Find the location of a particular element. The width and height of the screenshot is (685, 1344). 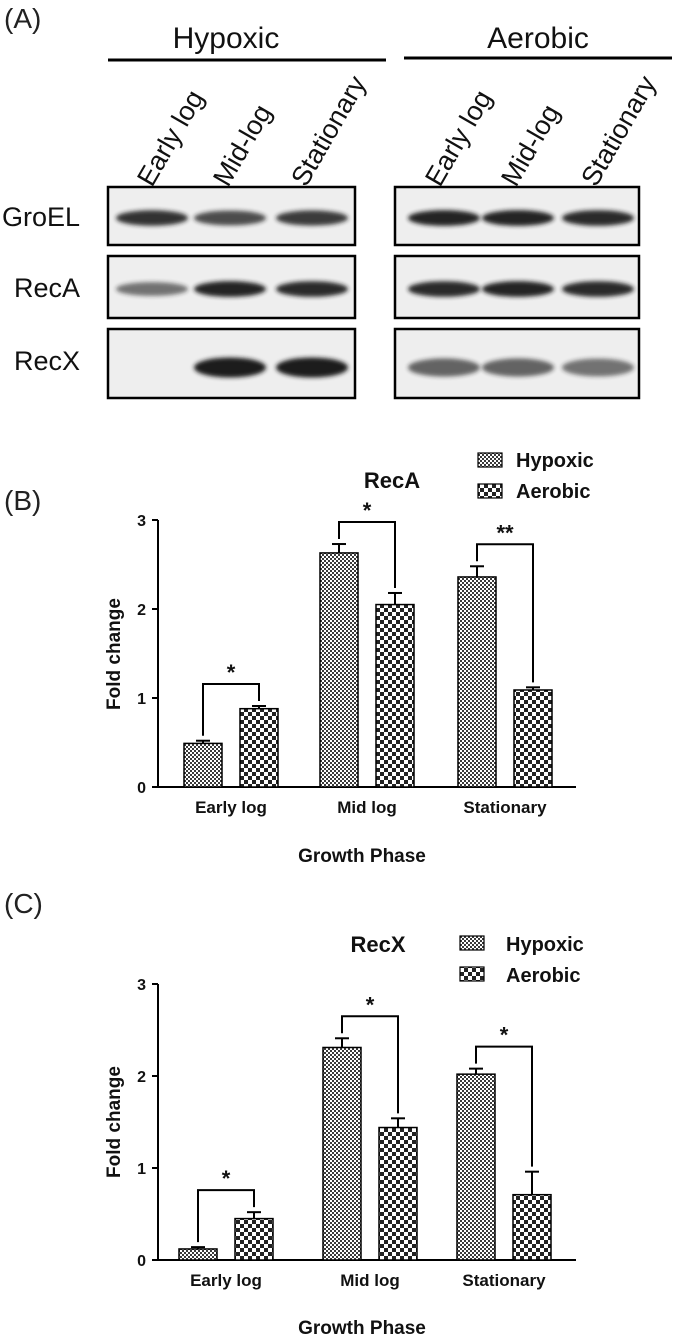

blot-panel-groel-hypoxic is located at coordinates (231, 216).